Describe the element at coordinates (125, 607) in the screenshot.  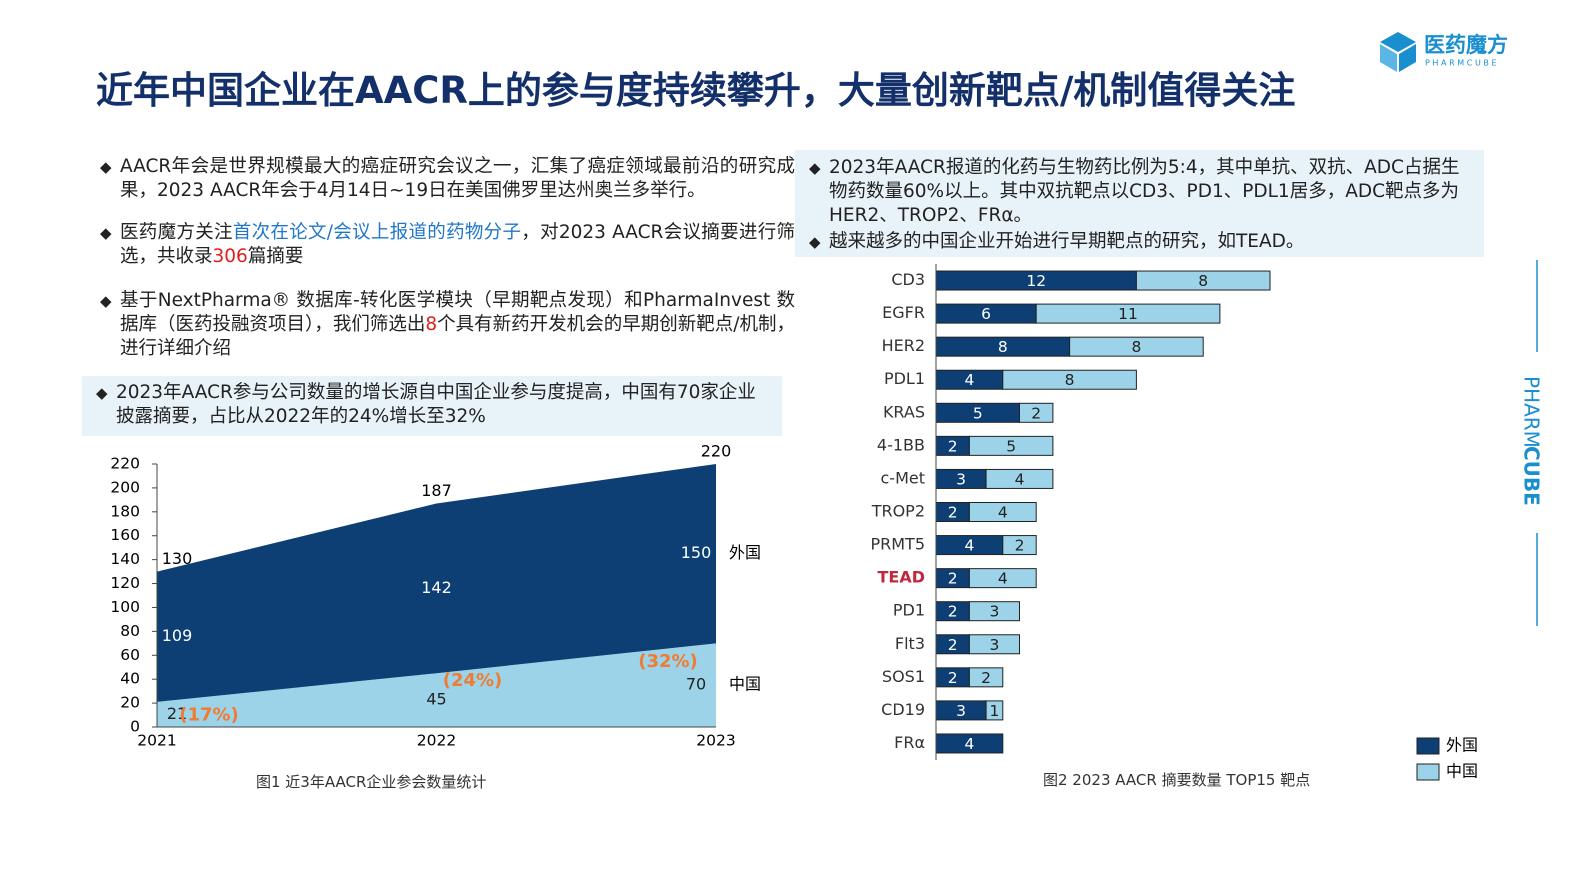
I see `y-tick-label: 100` at that location.